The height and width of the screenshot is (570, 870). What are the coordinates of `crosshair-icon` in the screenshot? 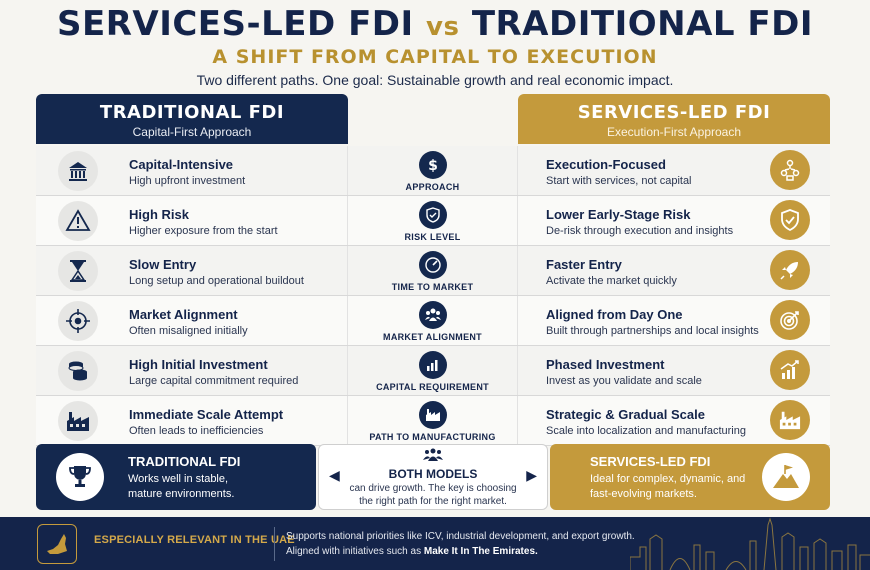 It's located at (78, 321).